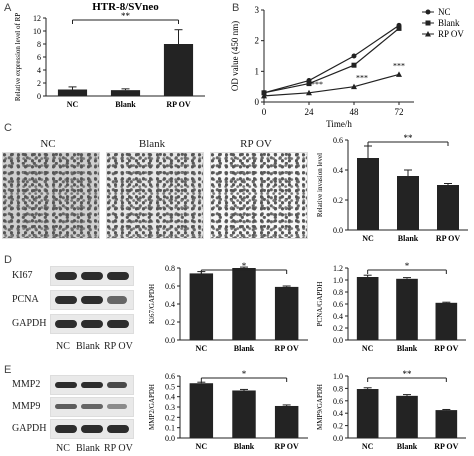  Describe the element at coordinates (37, 18) in the screenshot. I see `y-tick-label: 12` at that location.